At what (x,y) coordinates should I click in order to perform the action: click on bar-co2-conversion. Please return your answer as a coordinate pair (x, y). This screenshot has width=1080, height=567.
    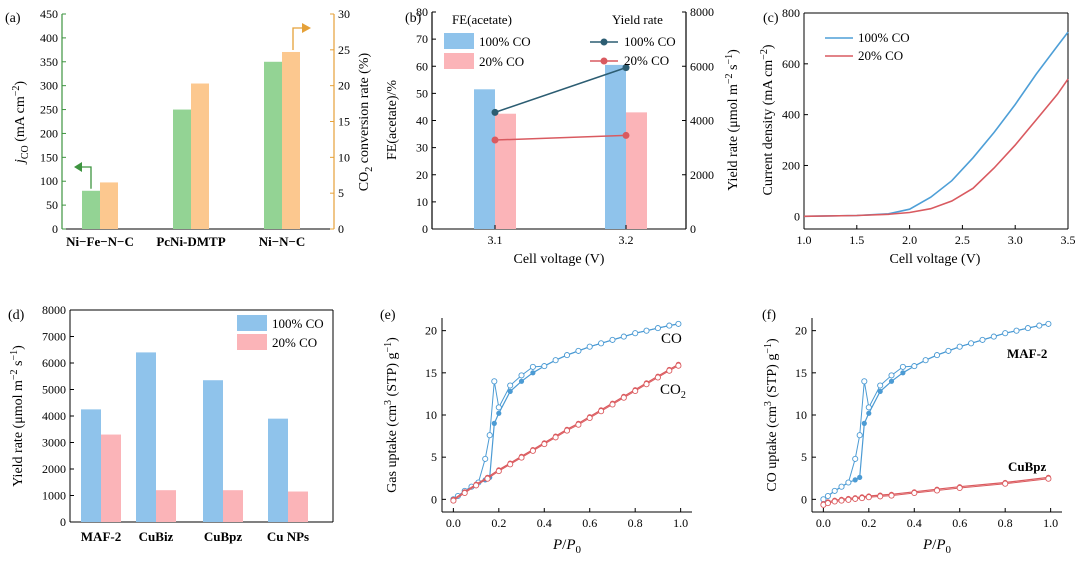
    Looking at the image, I should click on (109, 205).